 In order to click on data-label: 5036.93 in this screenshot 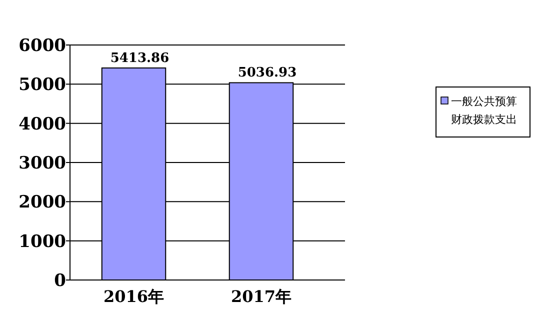, I will do `click(267, 73)`.